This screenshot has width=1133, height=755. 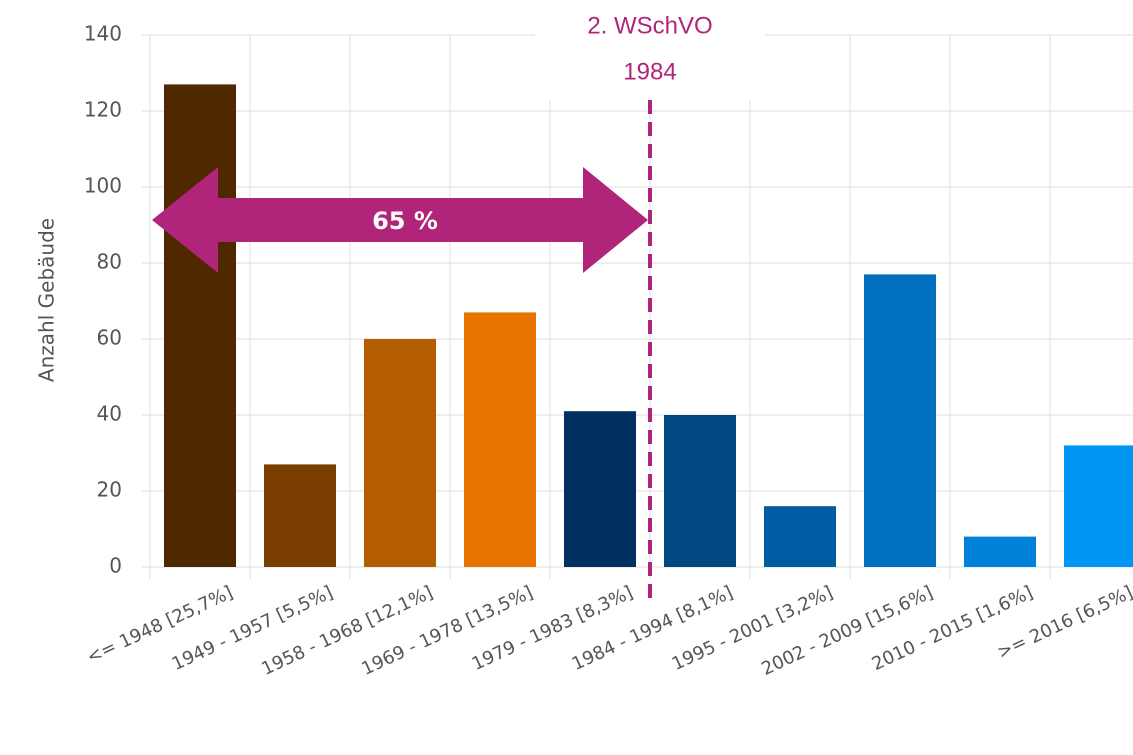 What do you see at coordinates (405, 221) in the screenshot?
I see `arrow-label: 65 %` at bounding box center [405, 221].